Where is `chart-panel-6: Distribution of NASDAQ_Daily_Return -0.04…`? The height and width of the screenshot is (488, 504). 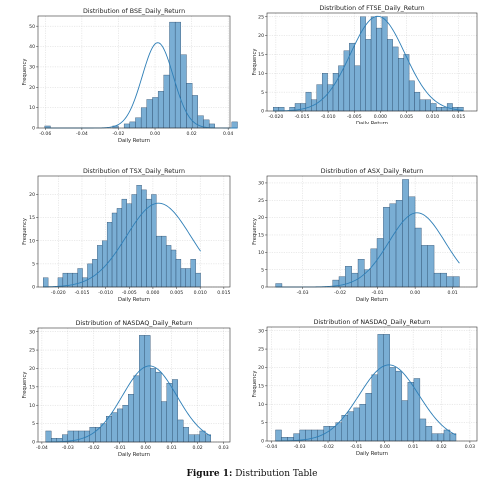
chart-panel-6: Distribution of NASDAQ_Daily_Return -0.04… is located at coordinates (365, 388).